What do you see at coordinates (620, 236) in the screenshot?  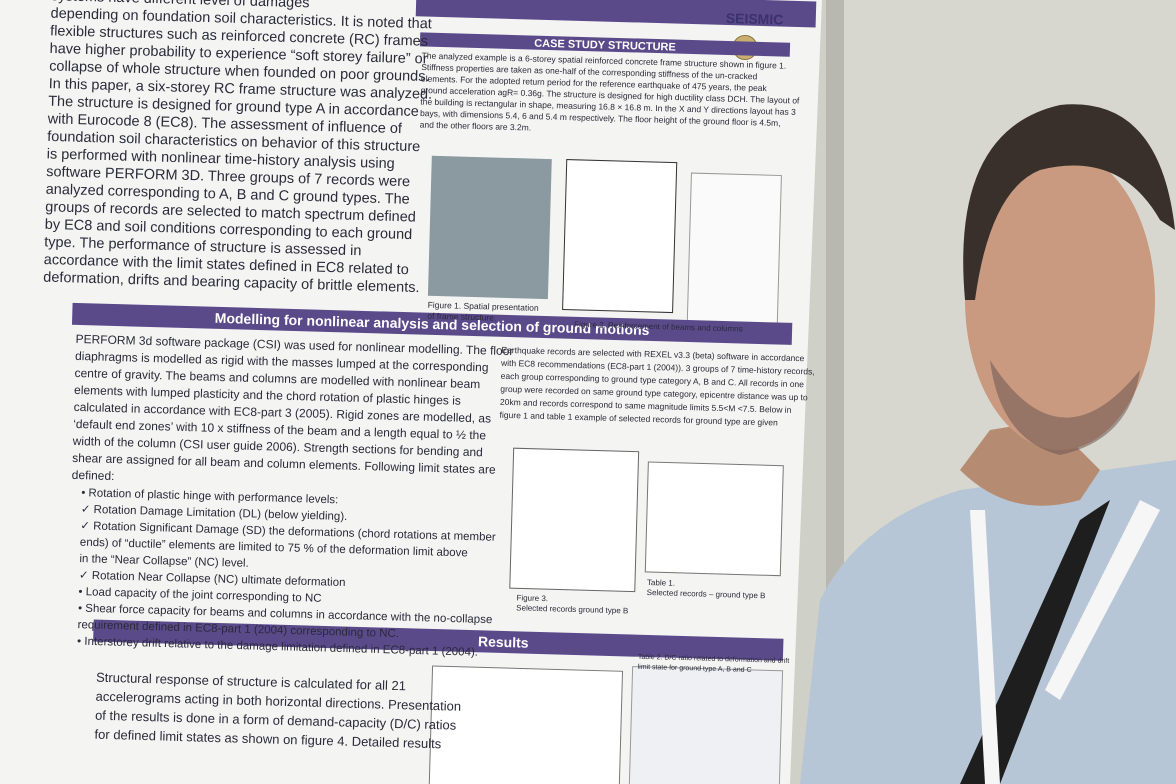 I see `figure-2a` at bounding box center [620, 236].